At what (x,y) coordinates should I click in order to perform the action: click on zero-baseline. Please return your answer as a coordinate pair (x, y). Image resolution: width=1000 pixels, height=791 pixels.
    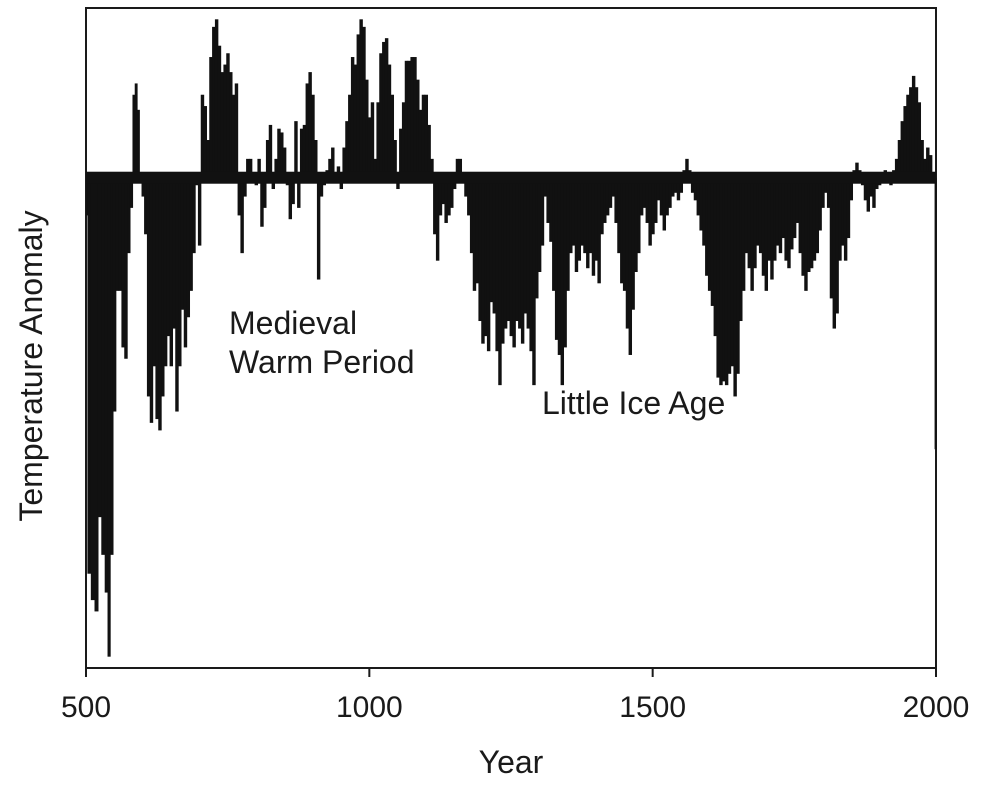
    Looking at the image, I should click on (511, 177).